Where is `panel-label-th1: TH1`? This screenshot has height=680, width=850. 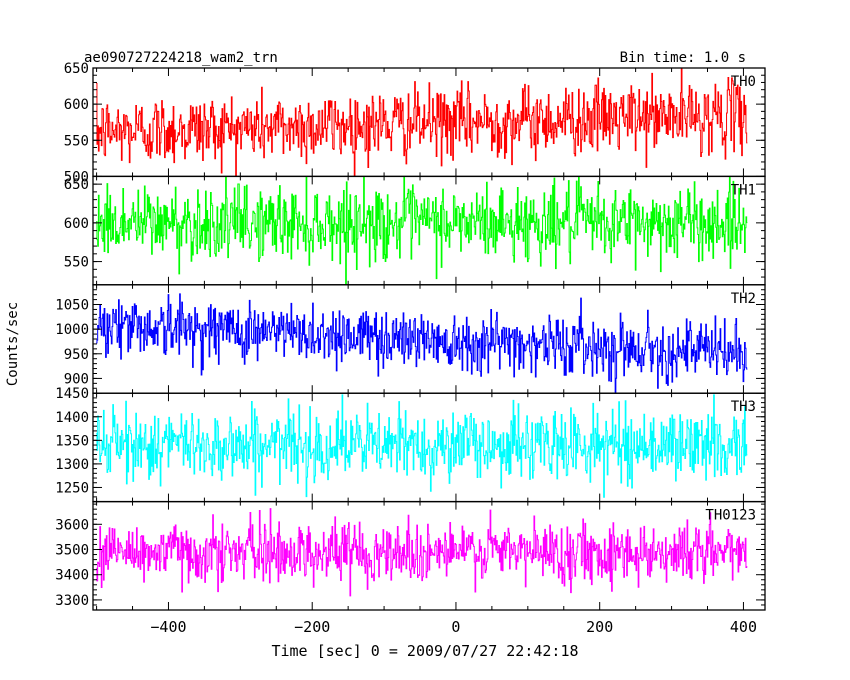 panel-label-th1: TH1 is located at coordinates (743, 190).